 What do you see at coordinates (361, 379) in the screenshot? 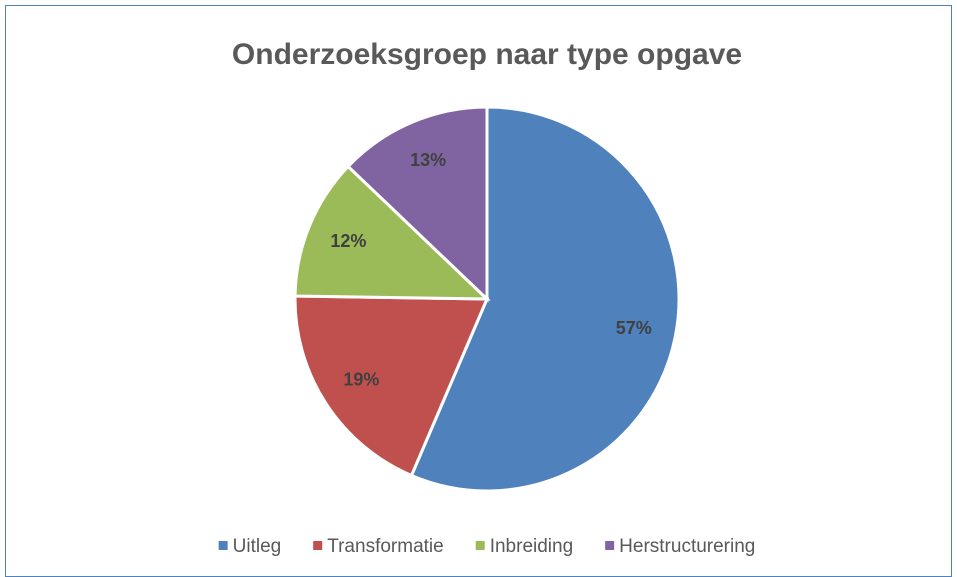
I see `data-label: 19%` at bounding box center [361, 379].